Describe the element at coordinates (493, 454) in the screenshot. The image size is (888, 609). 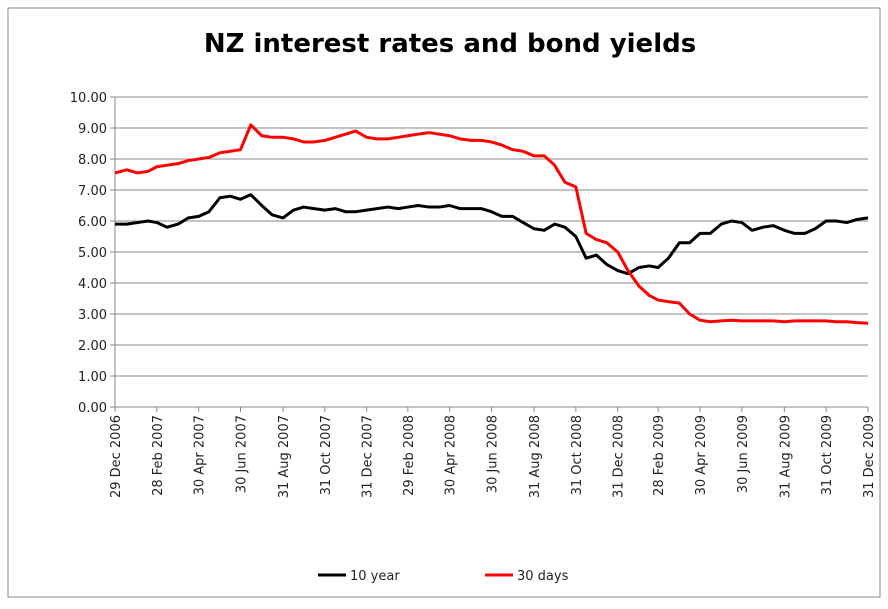
I see `x-tick-label: 30 Jun 2008` at that location.